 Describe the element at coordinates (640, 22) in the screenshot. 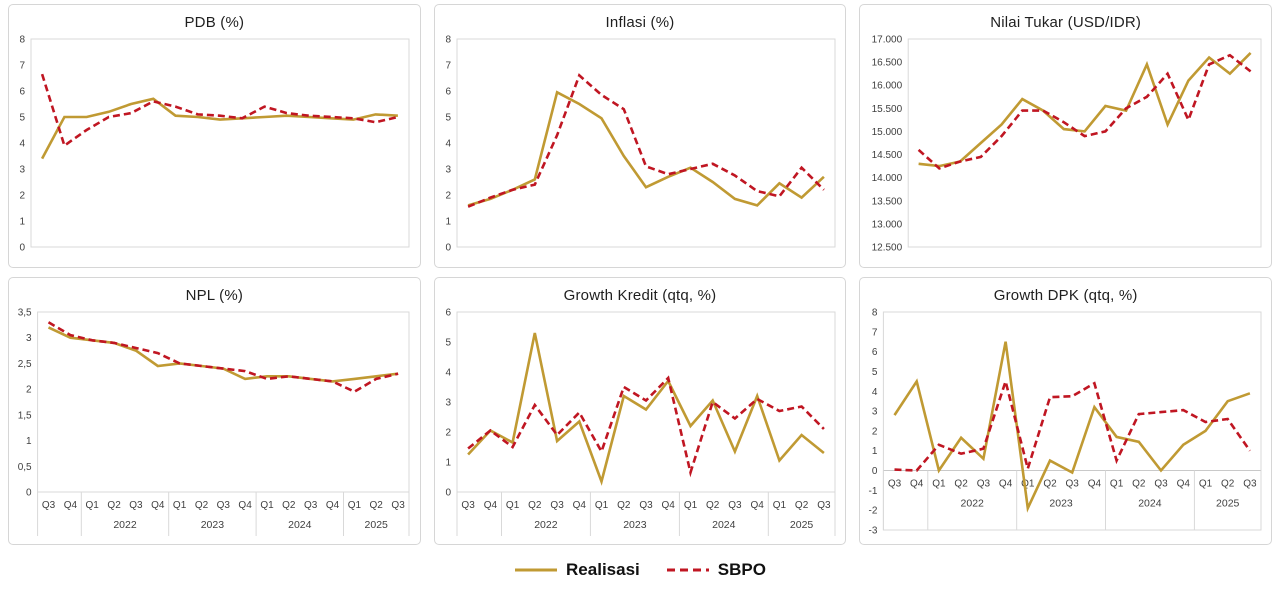

I see `chart-title: Inflasi (%)` at that location.